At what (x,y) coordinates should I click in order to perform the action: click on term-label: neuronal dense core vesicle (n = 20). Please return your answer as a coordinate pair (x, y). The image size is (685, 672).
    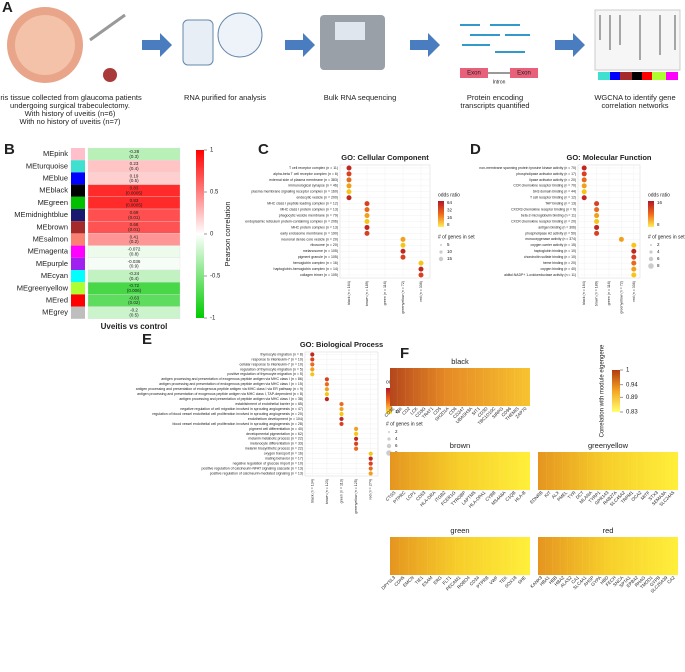
    Looking at the image, I should click on (309, 239).